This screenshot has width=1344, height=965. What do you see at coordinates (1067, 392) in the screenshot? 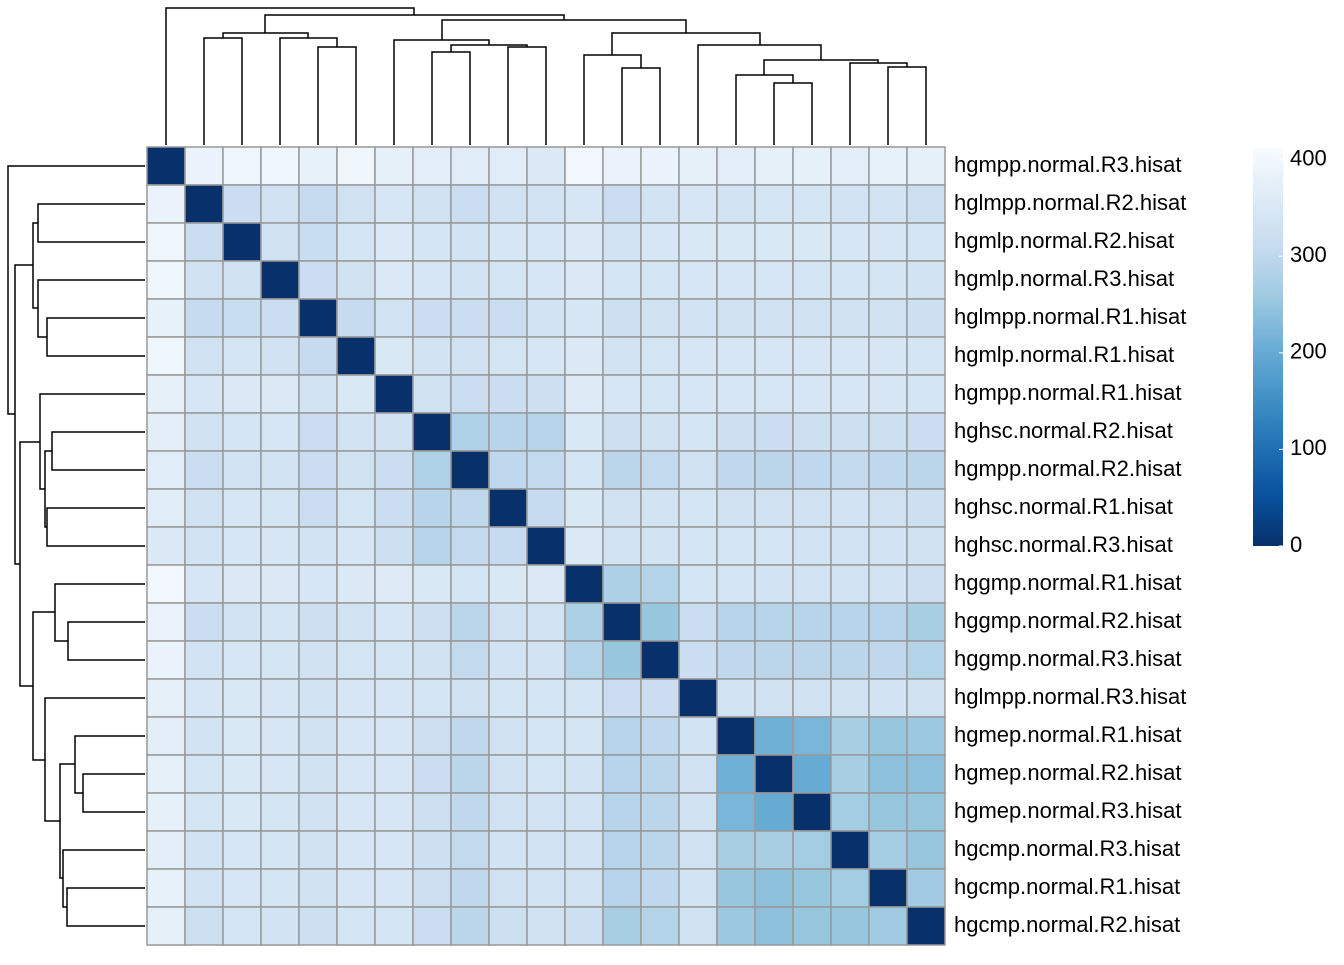
I see `row-label: hgmpp.normal.R1.hisat` at bounding box center [1067, 392].